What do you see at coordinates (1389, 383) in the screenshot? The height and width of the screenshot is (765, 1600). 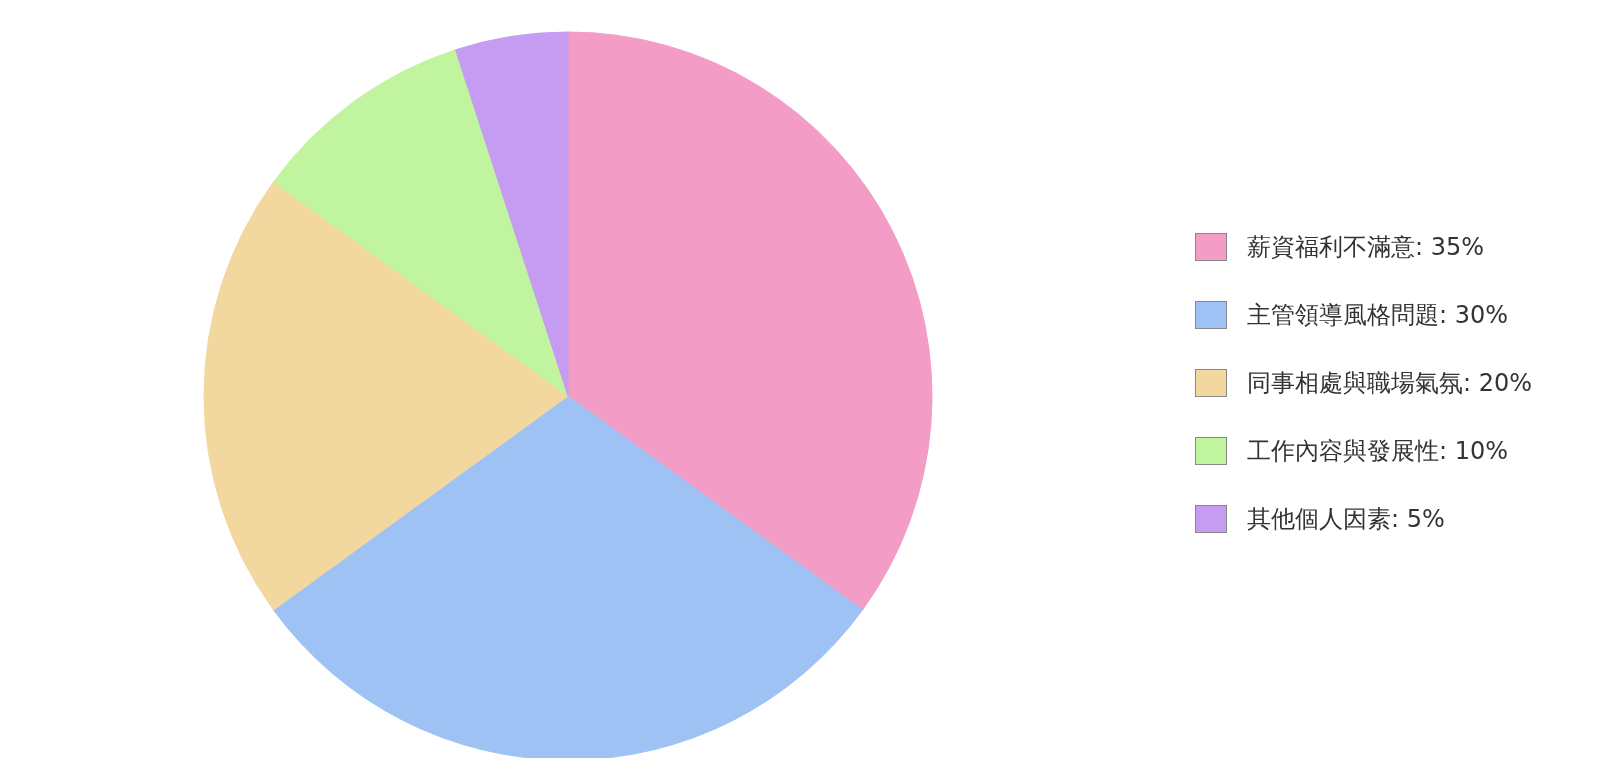 I see `legend-label: 同事相處與職場氣氛: 20%` at bounding box center [1389, 383].